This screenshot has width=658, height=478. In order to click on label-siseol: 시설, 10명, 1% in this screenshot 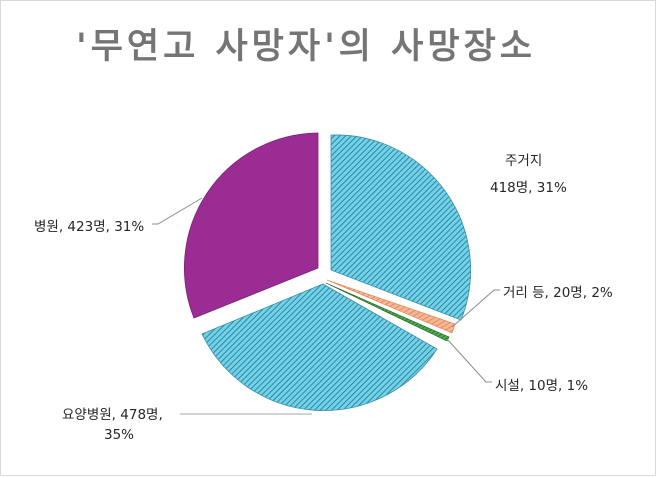, I will do `click(542, 386)`.